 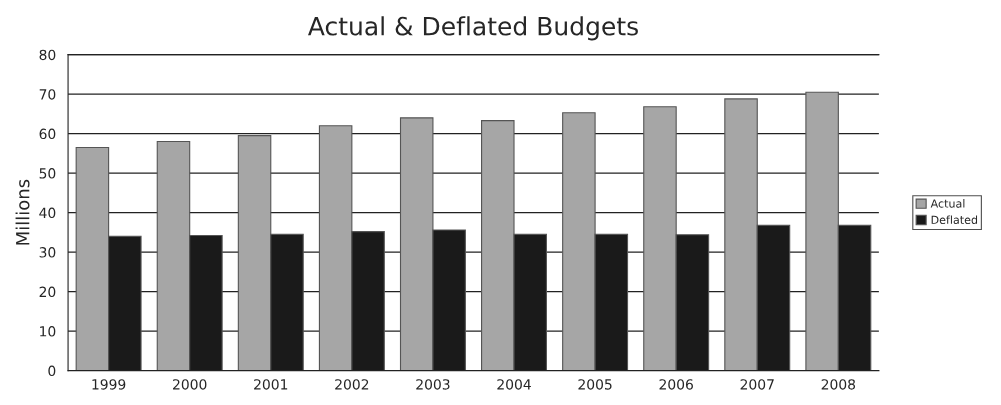 I want to click on x-tick-label: 2000, so click(x=190, y=384).